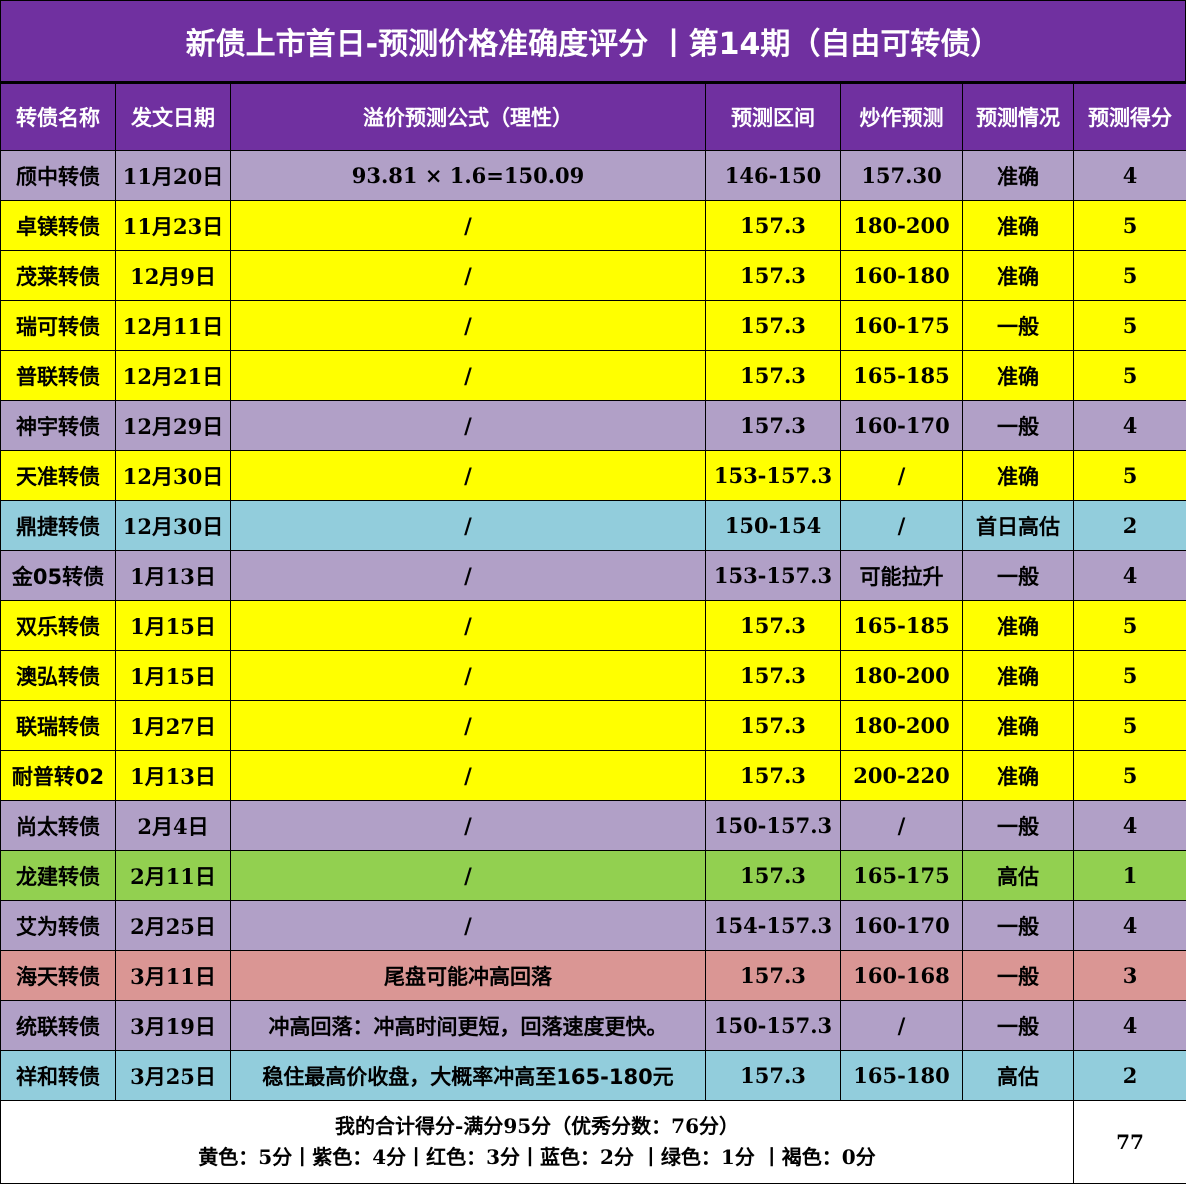 The image size is (1186, 1184). Describe the element at coordinates (58, 726) in the screenshot. I see `bond-name-cell: 联瑞转债` at that location.